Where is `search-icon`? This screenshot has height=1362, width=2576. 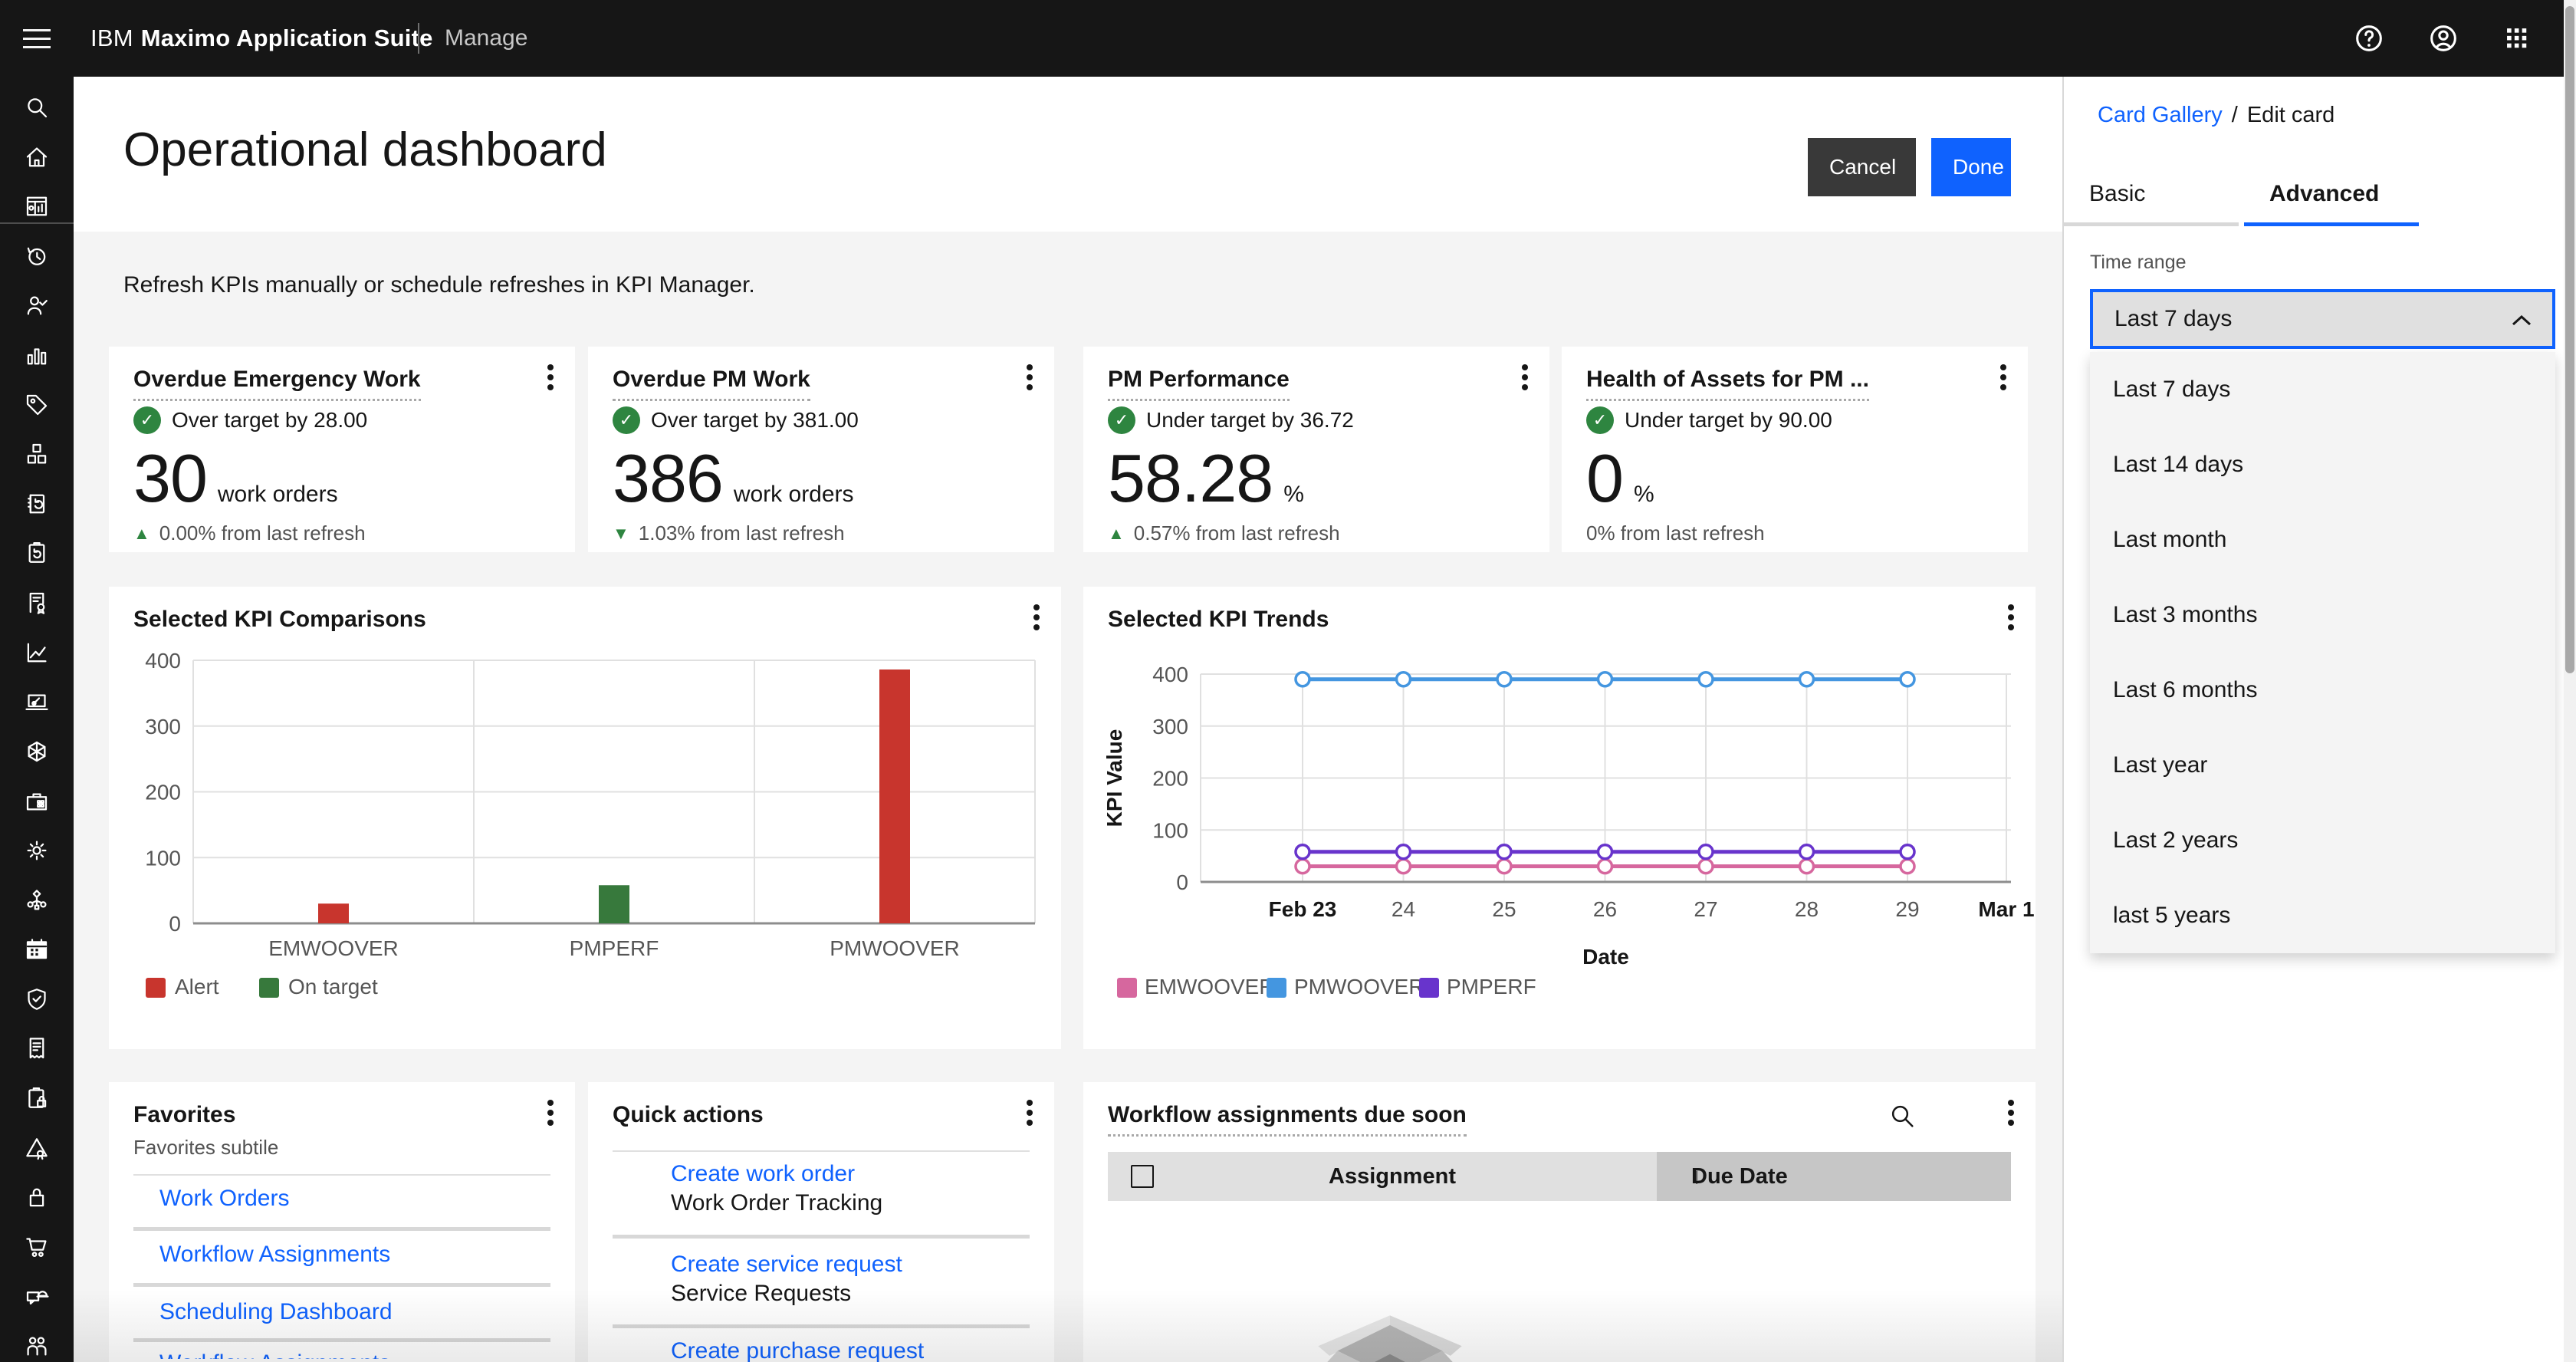
search-icon is located at coordinates (1904, 1117).